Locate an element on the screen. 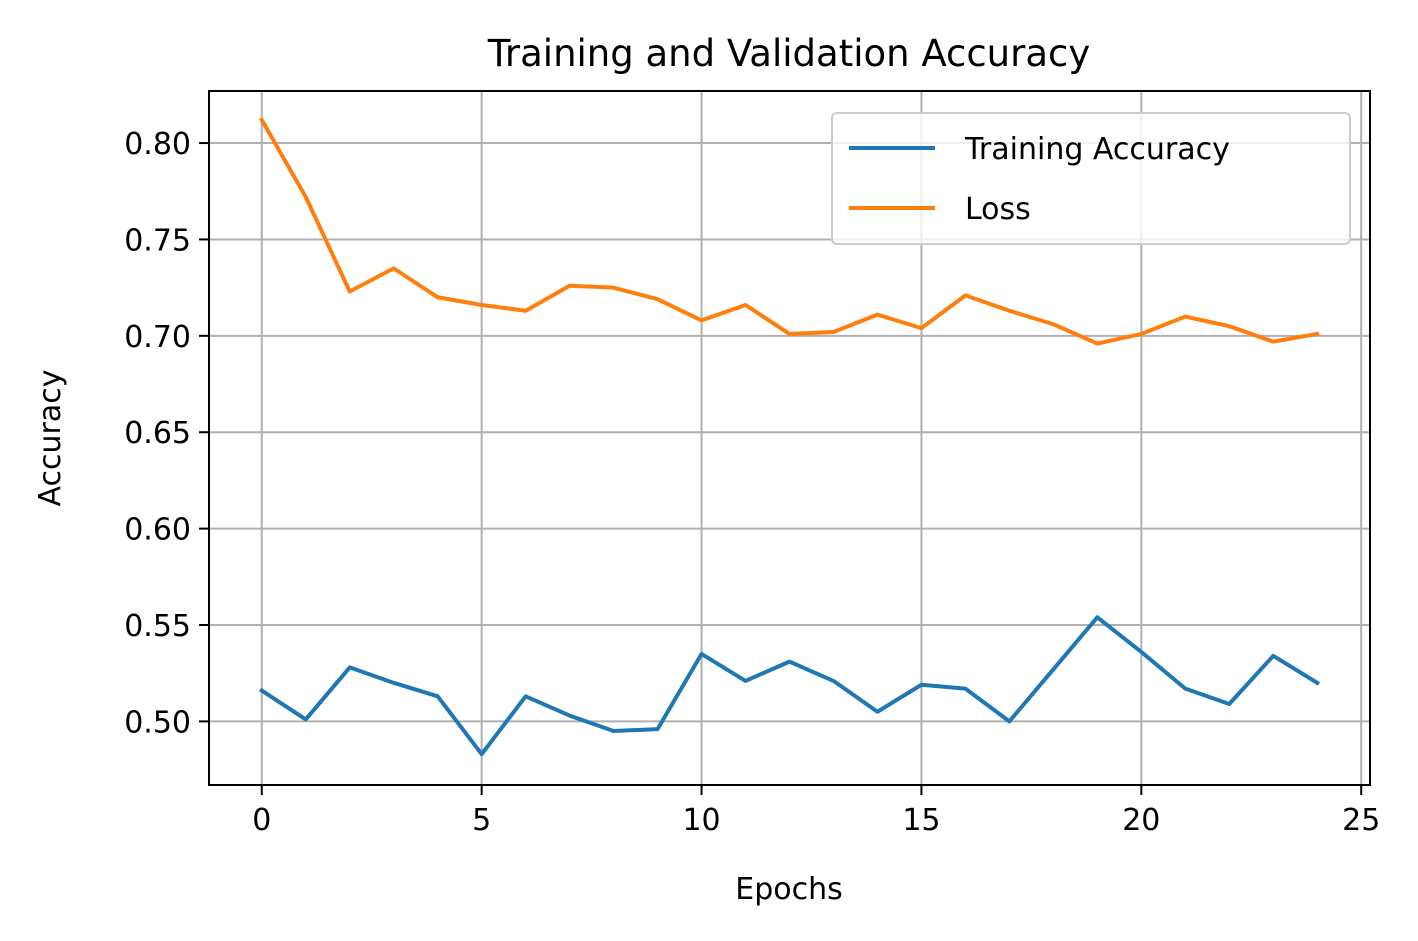 Image resolution: width=1418 pixels, height=941 pixels. y-tick-label: 0.50 is located at coordinates (157, 722).